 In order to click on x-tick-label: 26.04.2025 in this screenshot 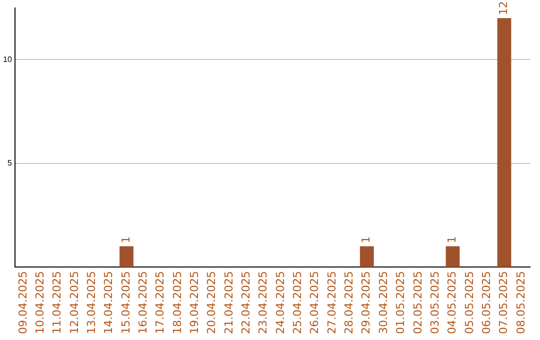, I will do `click(315, 302)`.